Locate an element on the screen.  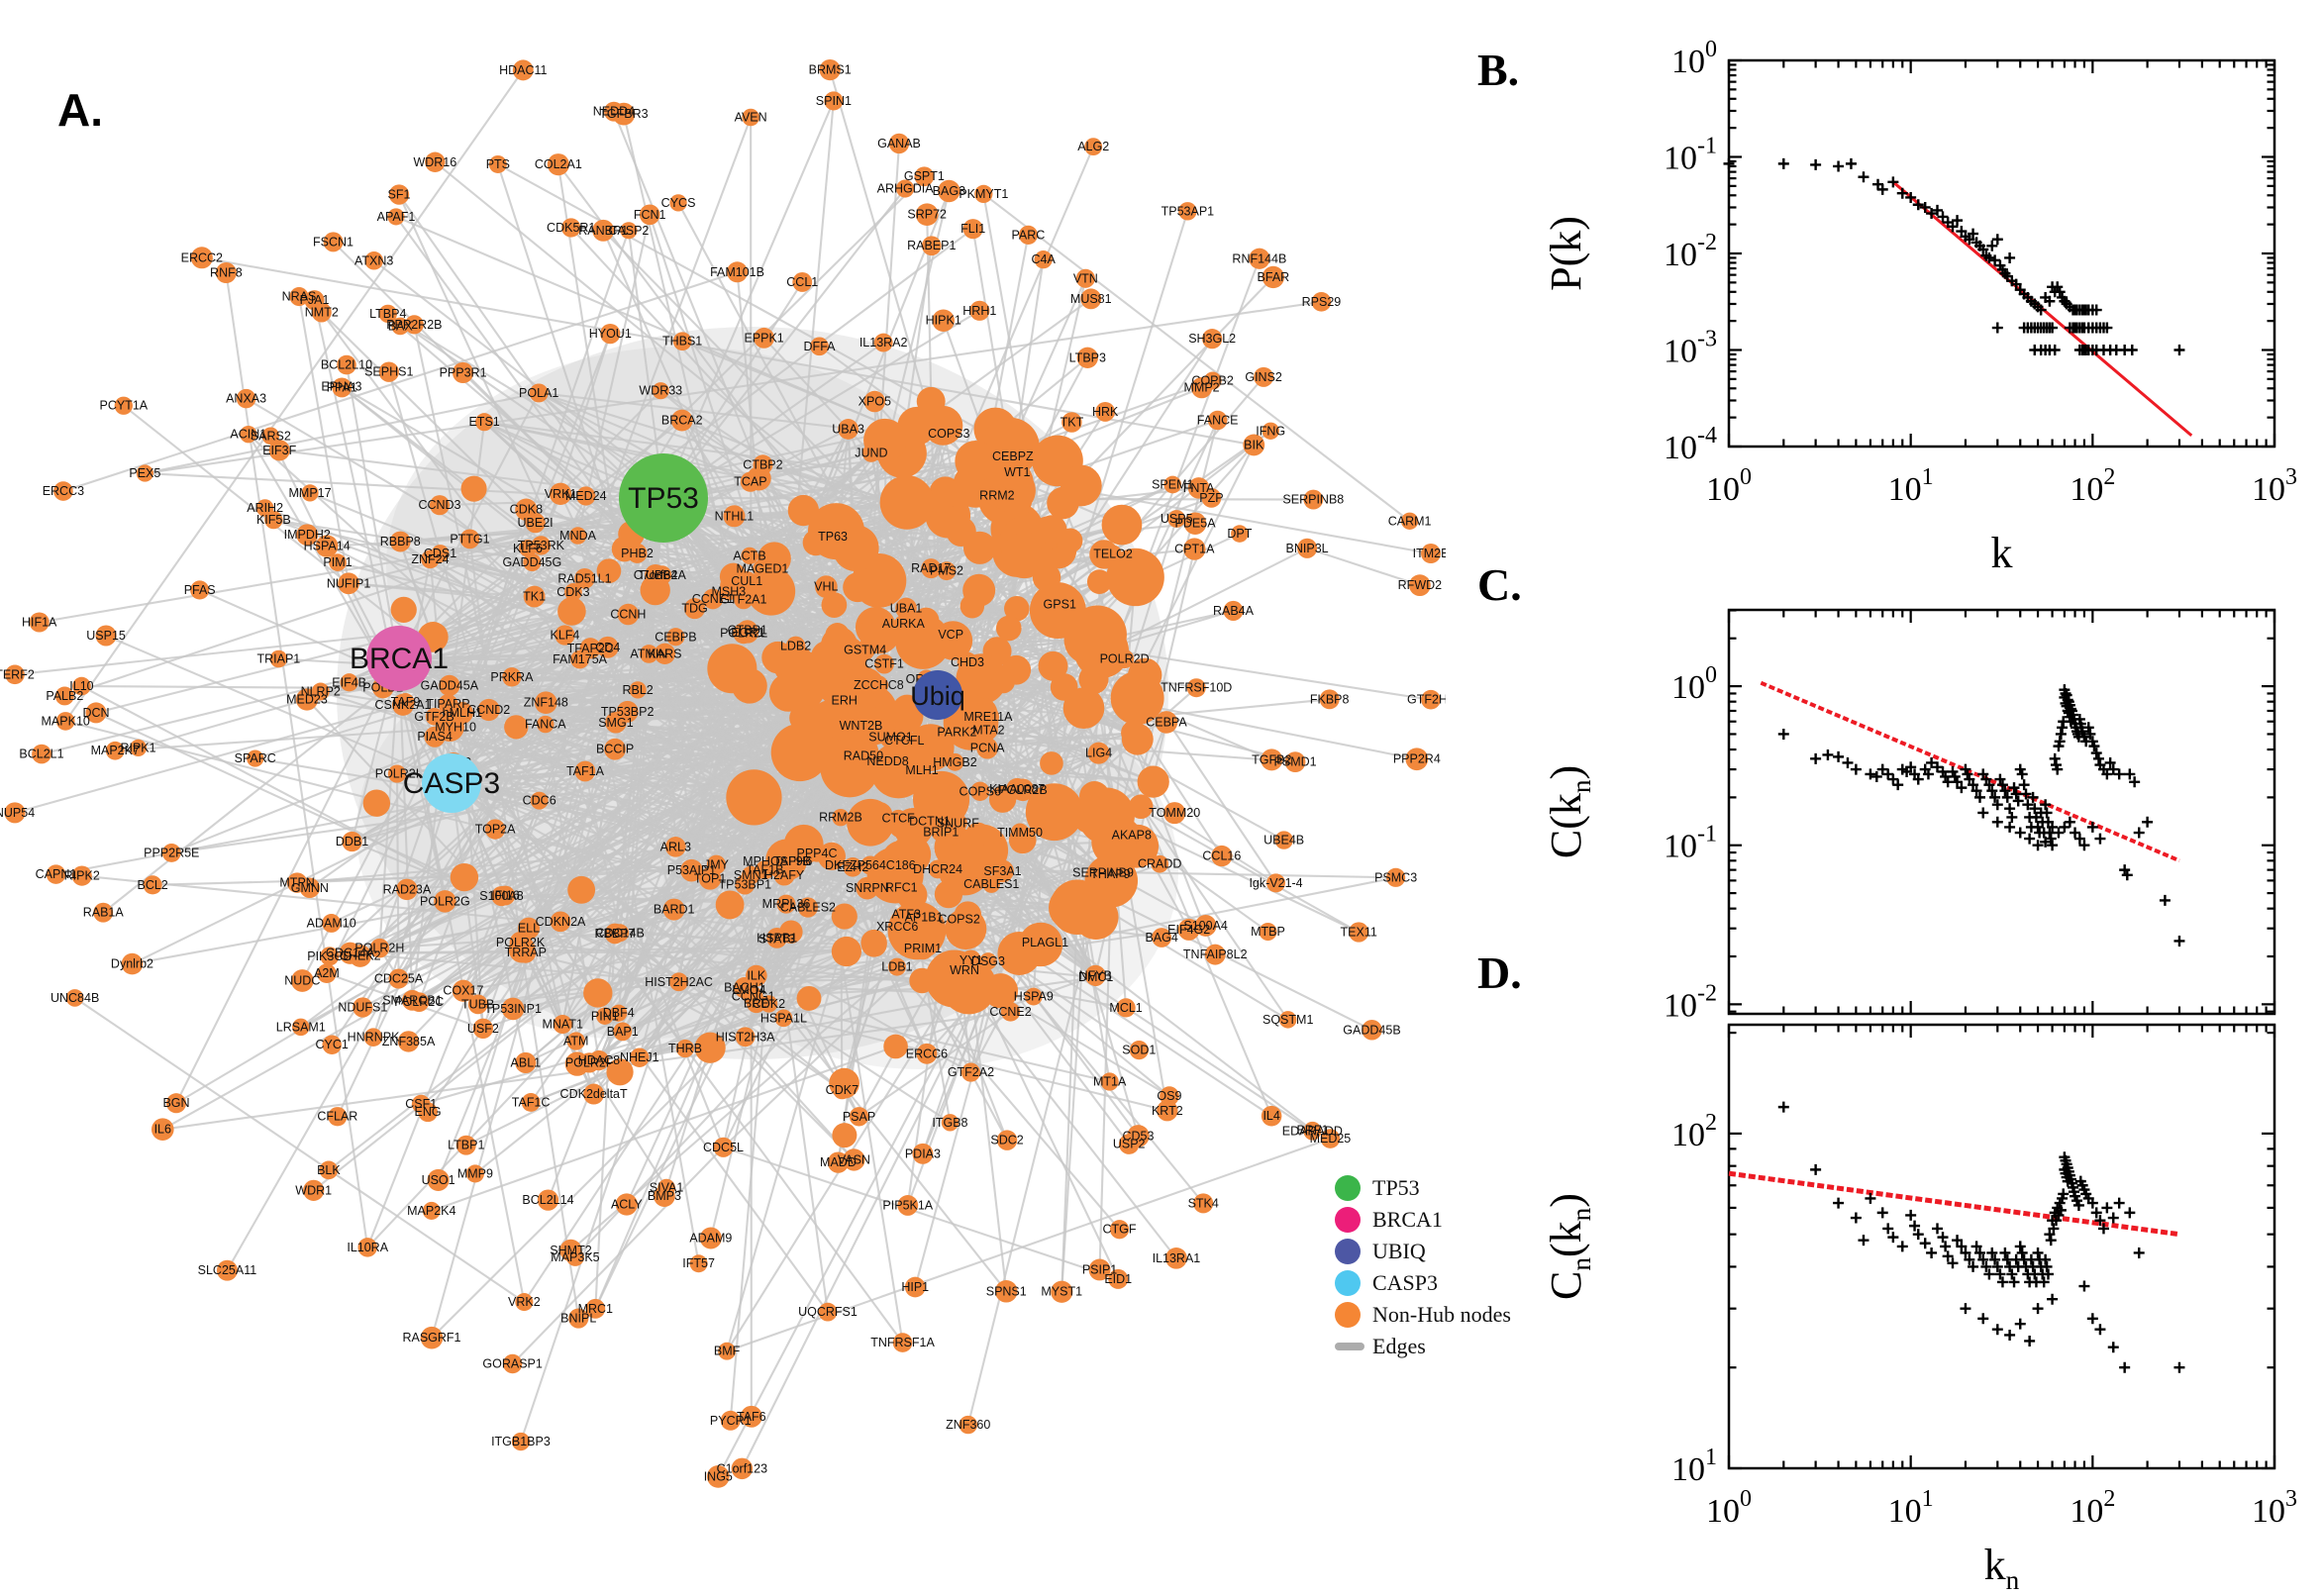
network-node-label: RIPK2 is located at coordinates (82, 876).